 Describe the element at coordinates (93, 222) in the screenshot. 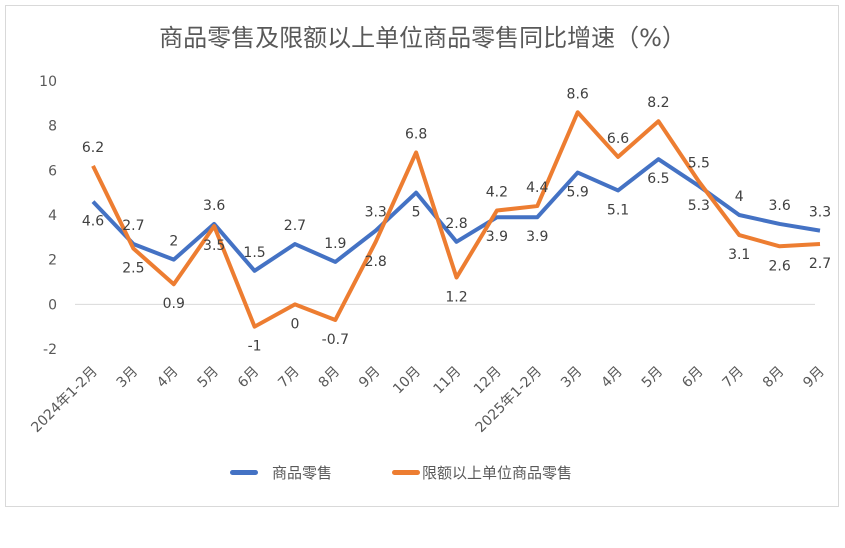

I see `data-label: 4.6` at that location.